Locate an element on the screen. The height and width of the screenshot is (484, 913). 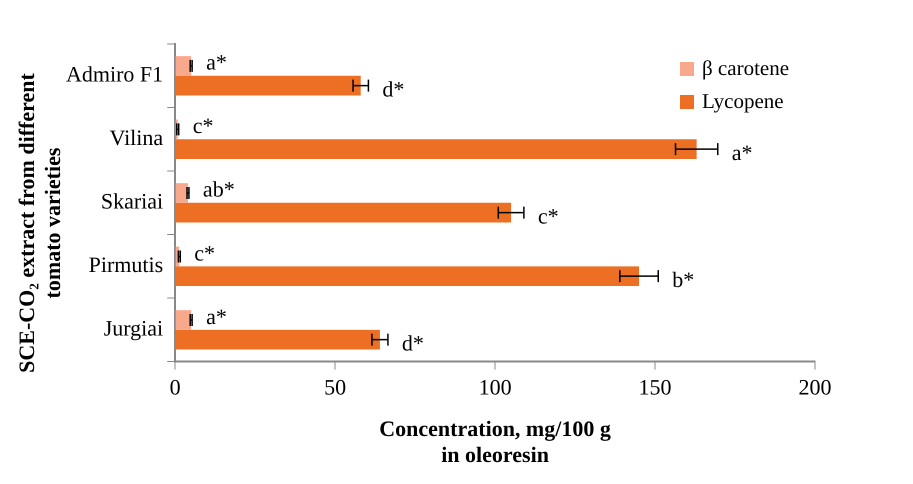
legend-label: β carotene is located at coordinates (746, 68).